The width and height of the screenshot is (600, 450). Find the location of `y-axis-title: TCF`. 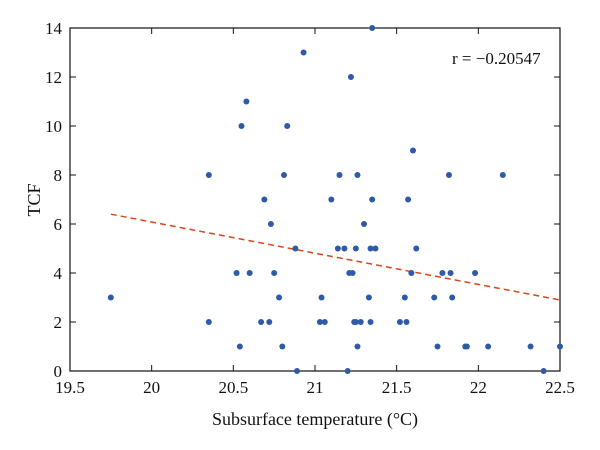

y-axis-title: TCF is located at coordinates (34, 199).